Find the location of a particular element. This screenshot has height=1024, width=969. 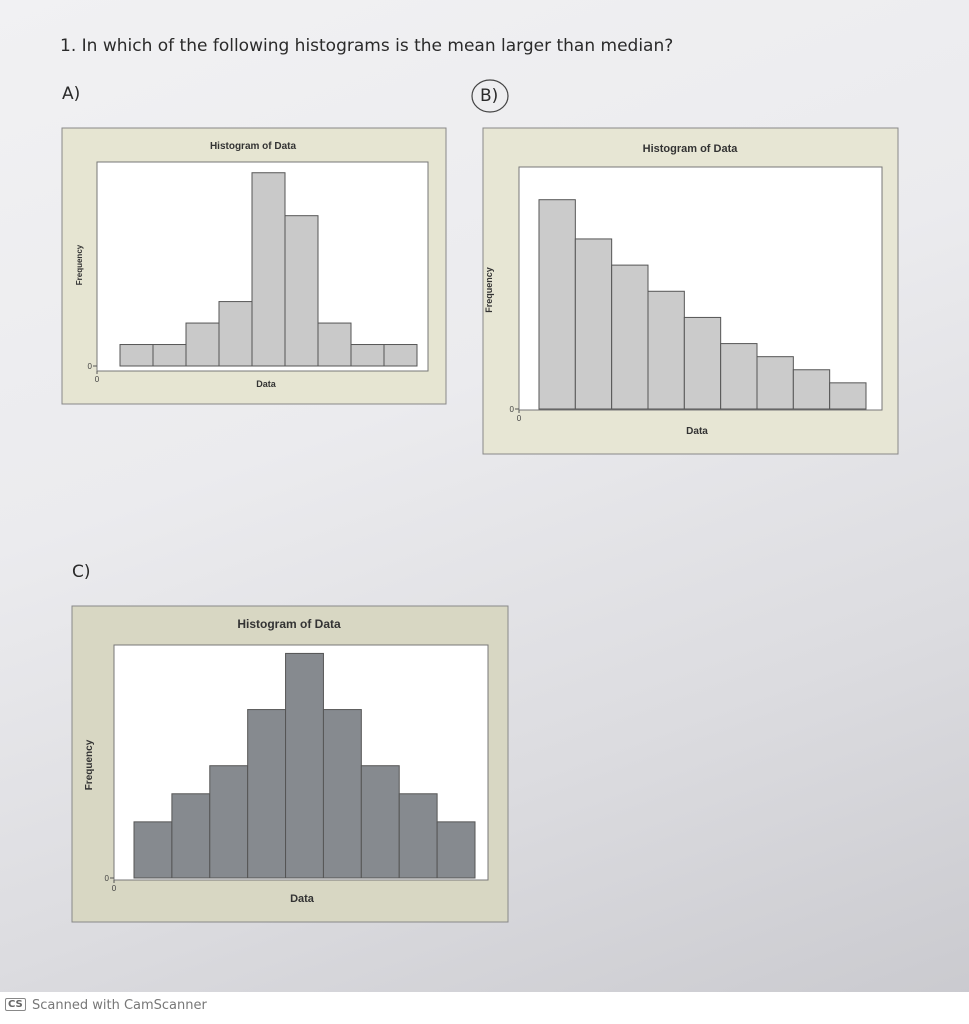

answer-circle is located at coordinates (490, 96).